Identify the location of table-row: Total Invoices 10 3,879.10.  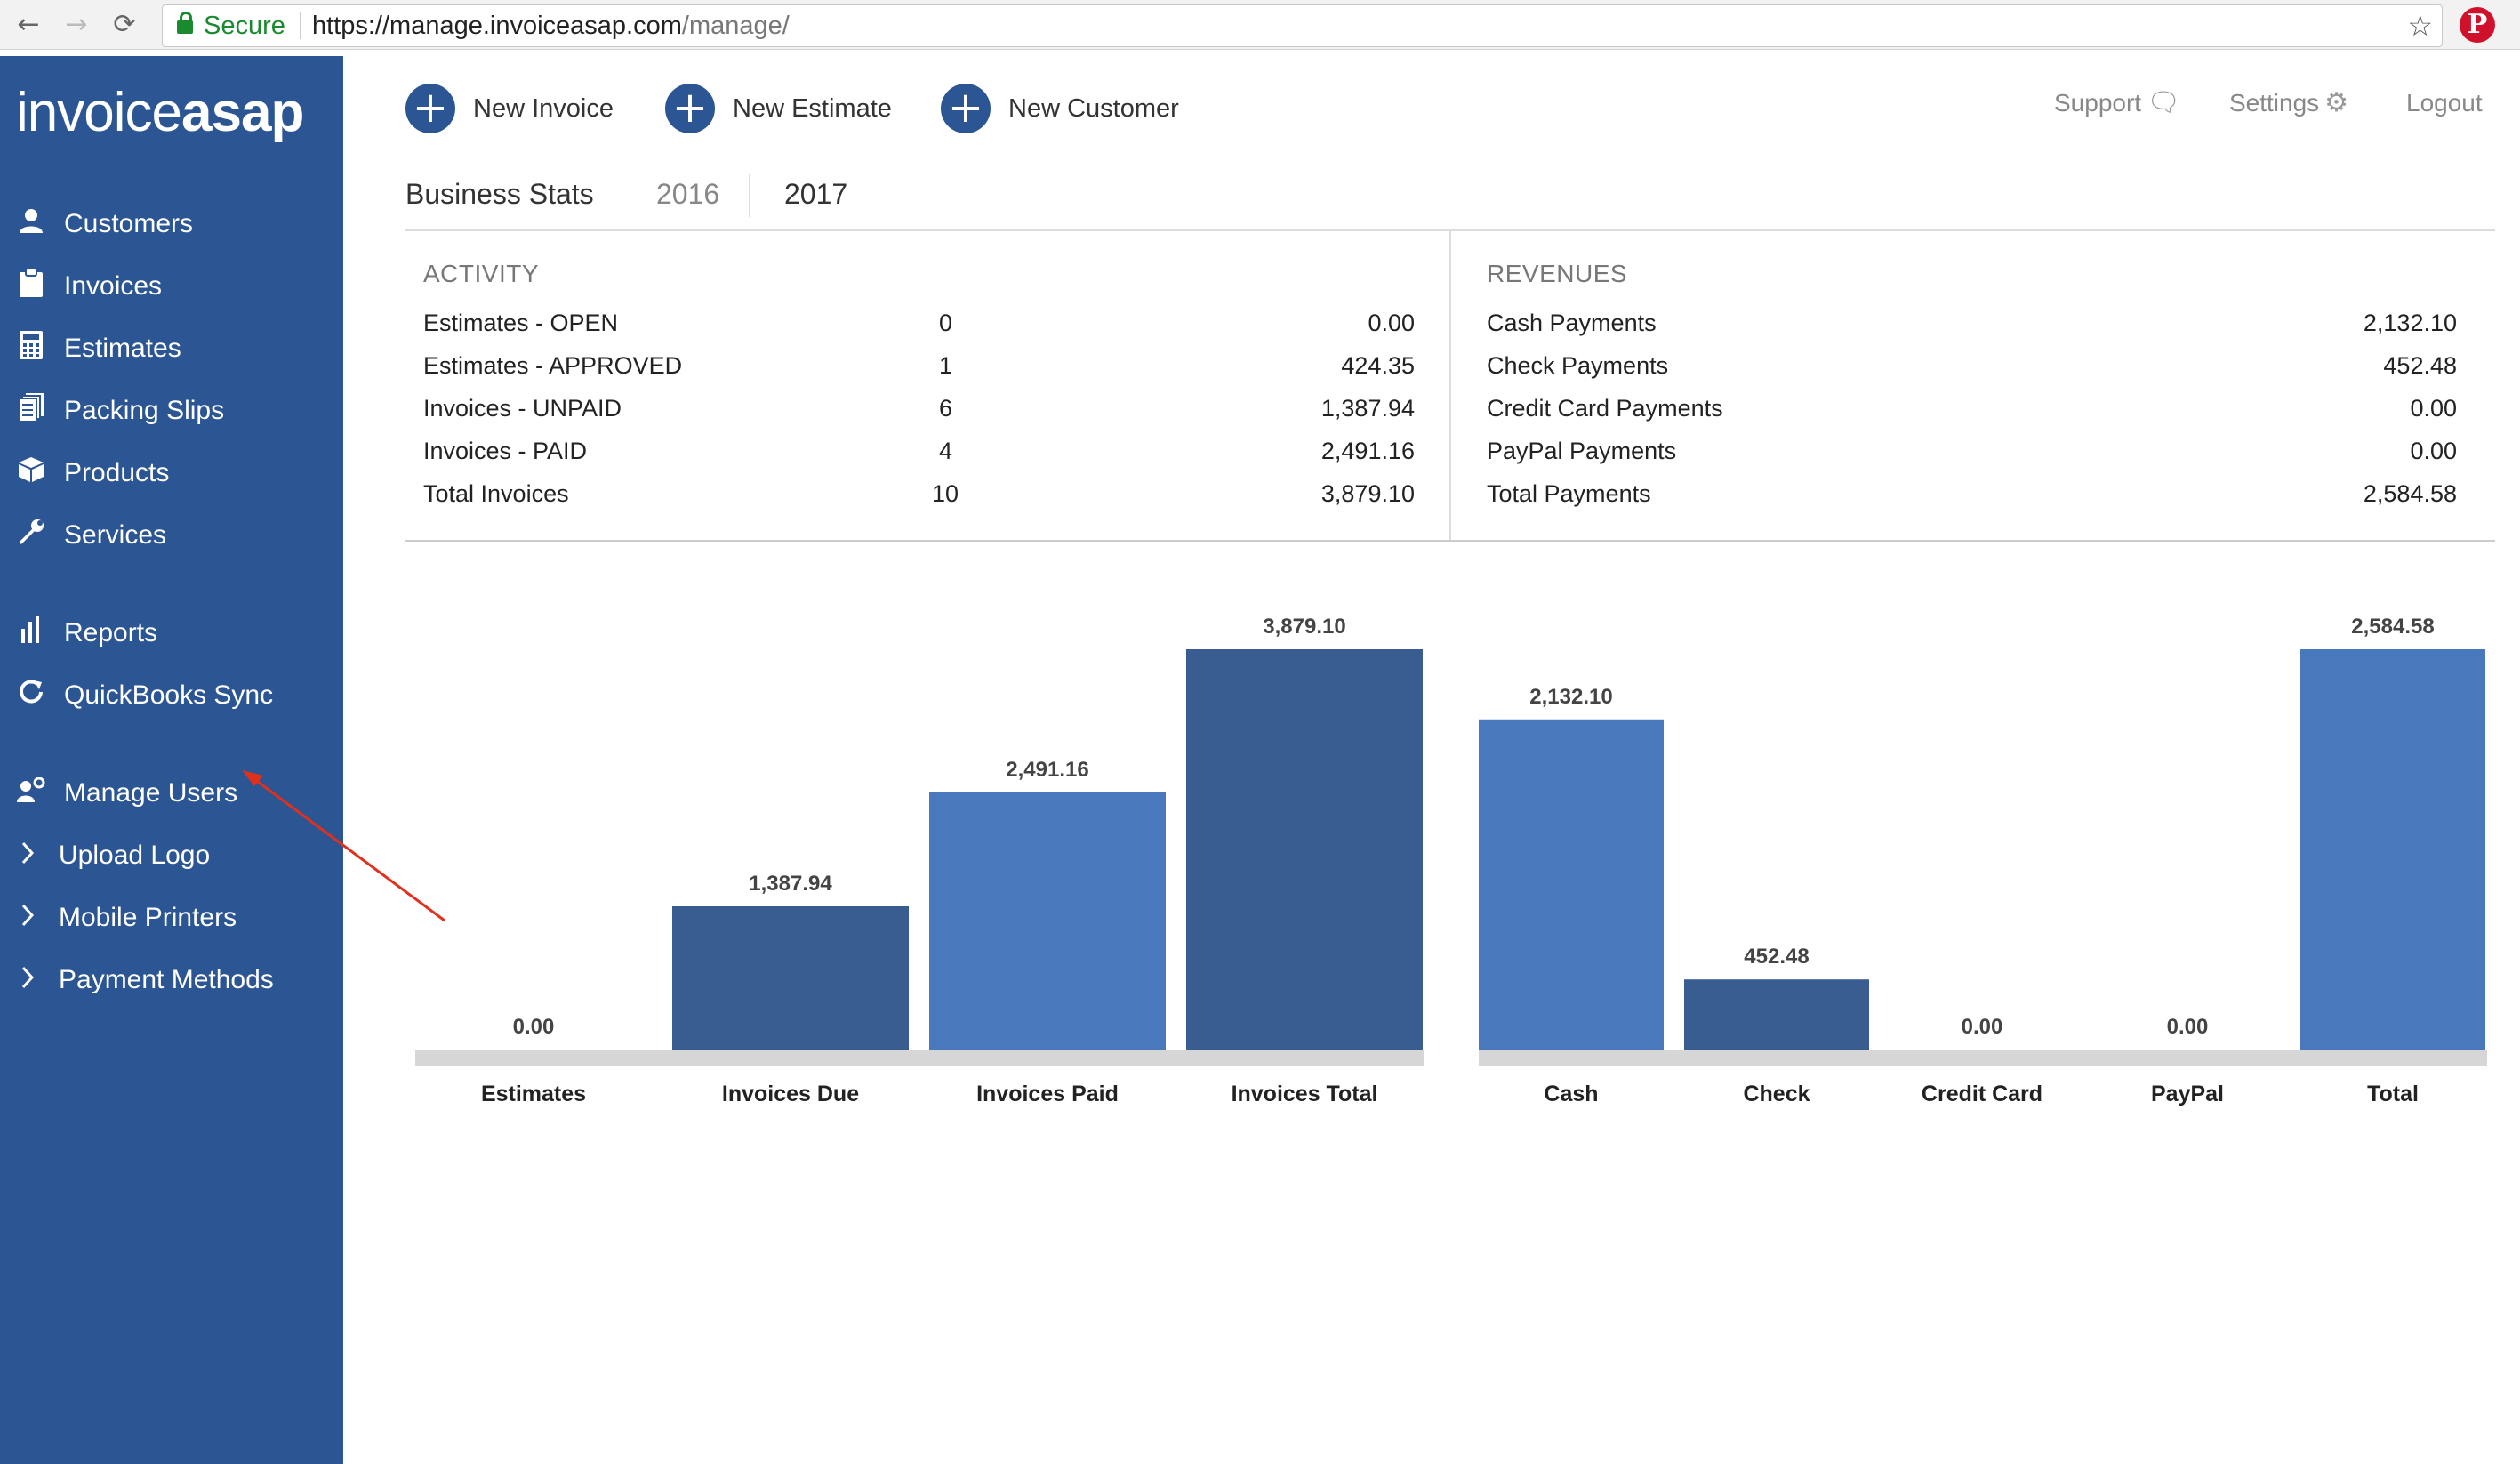
(919, 494).